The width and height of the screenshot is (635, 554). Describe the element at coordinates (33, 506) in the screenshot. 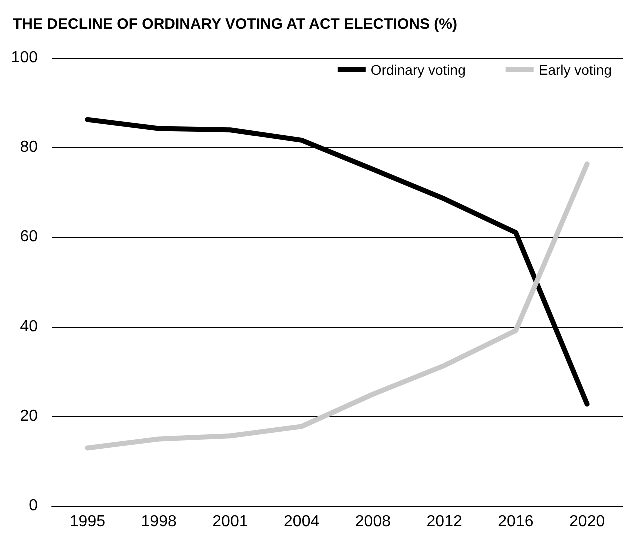

I see `y-tick-label: 0` at that location.